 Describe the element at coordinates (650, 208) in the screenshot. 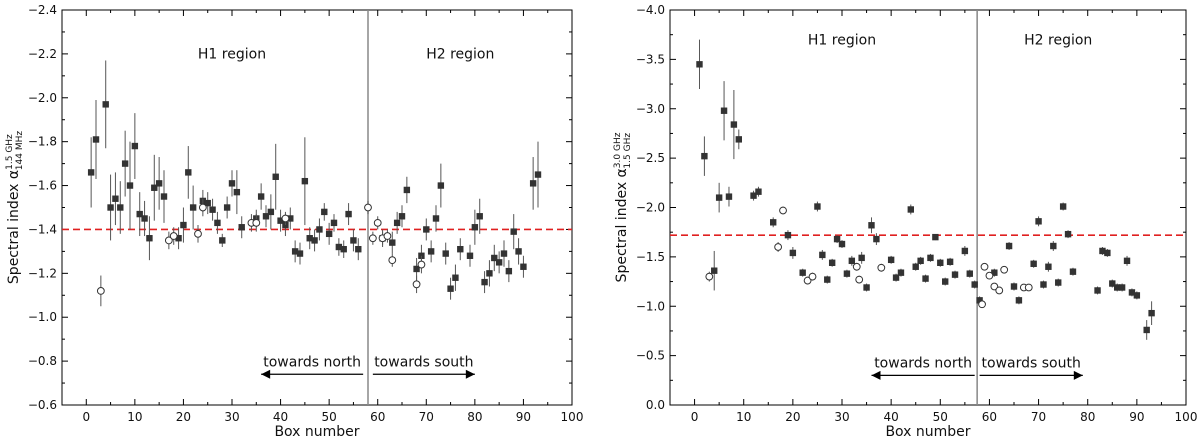

I see `y-tick-label: −2.0` at that location.